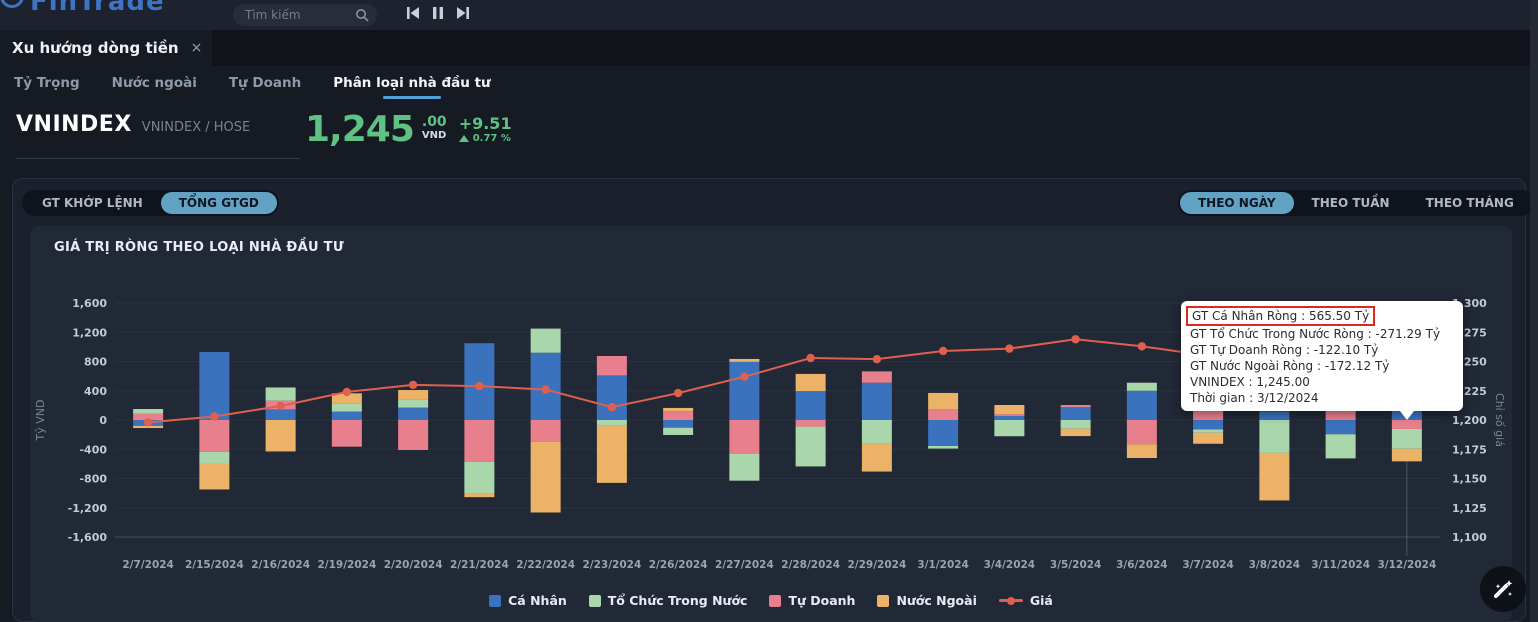 The width and height of the screenshot is (1538, 622). I want to click on sub-tab-tự-doanh: Tự Doanh, so click(265, 83).